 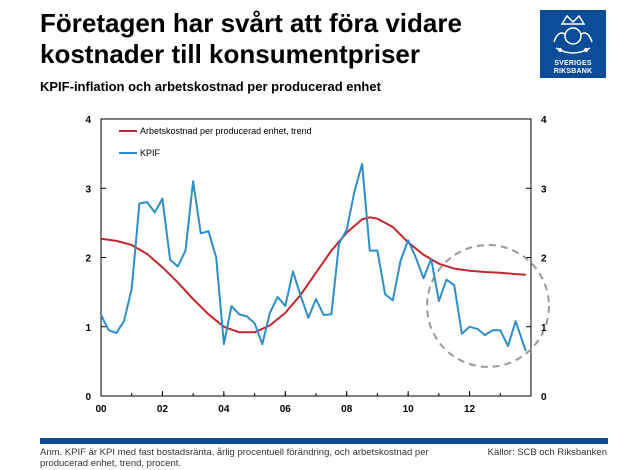 I want to click on x-tick-label: 10, so click(x=409, y=409).